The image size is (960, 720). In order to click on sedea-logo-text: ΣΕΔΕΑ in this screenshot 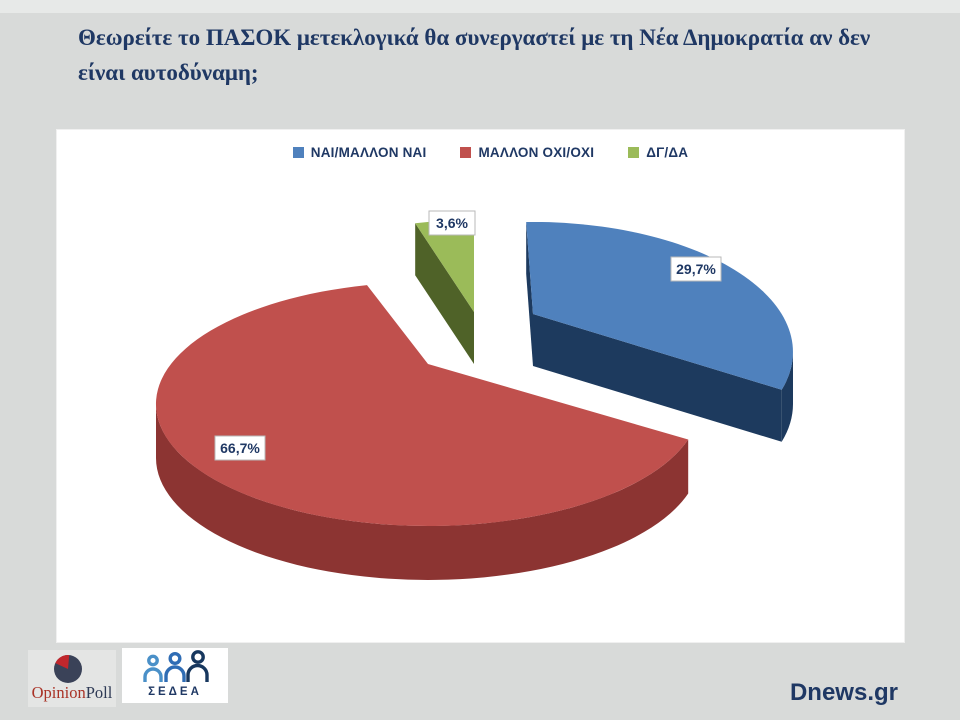, I will do `click(175, 692)`.